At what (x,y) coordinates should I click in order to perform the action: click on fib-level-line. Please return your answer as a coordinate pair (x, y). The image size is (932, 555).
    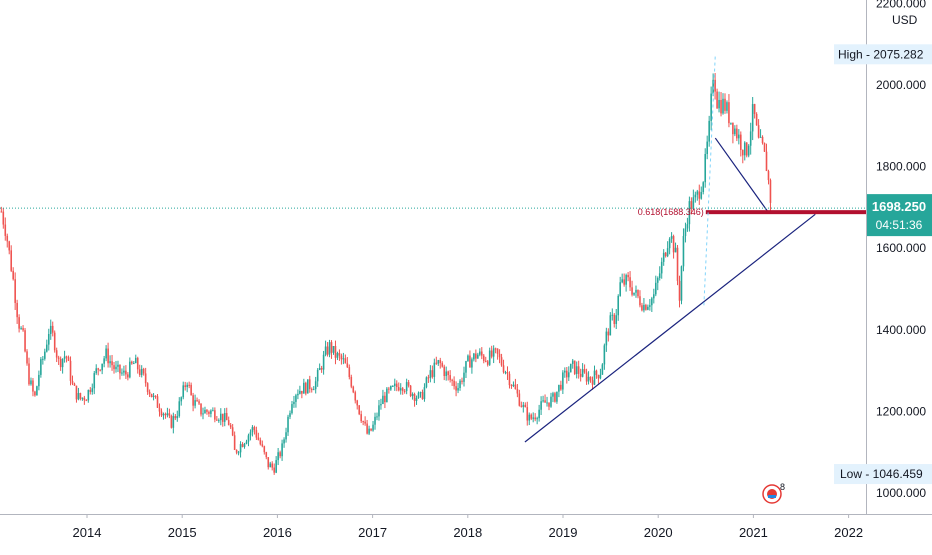
    Looking at the image, I should click on (785, 212).